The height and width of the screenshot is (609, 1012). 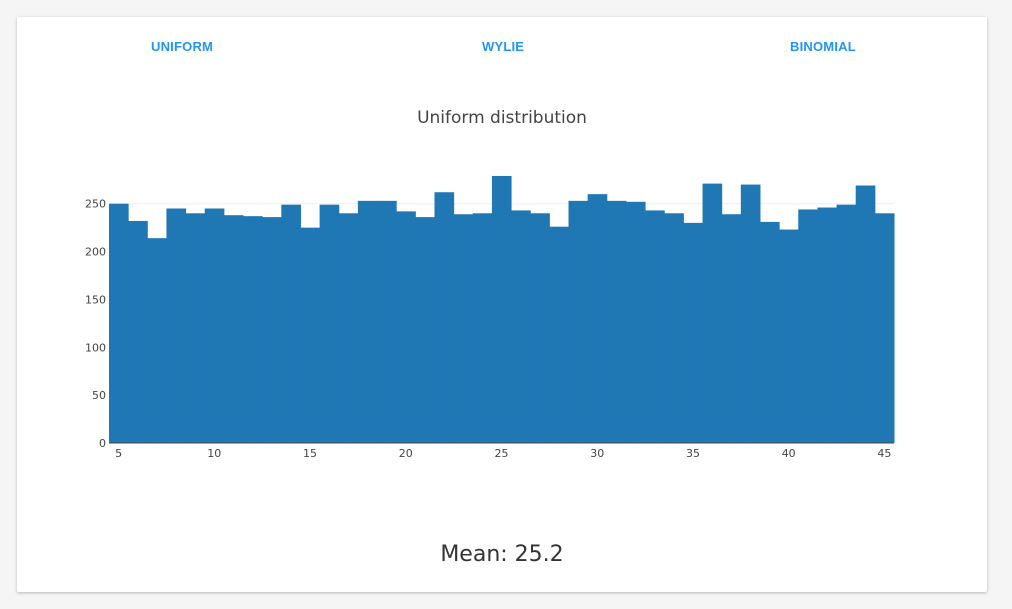 I want to click on x-tick-label-30: 30, so click(x=597, y=453).